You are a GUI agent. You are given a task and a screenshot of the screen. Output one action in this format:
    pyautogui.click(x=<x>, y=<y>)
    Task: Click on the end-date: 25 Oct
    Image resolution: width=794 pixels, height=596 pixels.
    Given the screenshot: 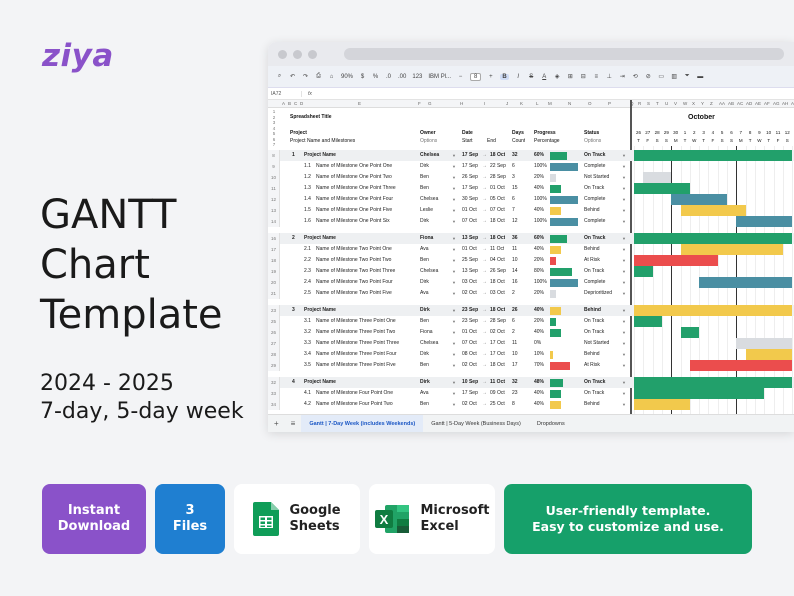 What is the action you would take?
    pyautogui.click(x=497, y=404)
    